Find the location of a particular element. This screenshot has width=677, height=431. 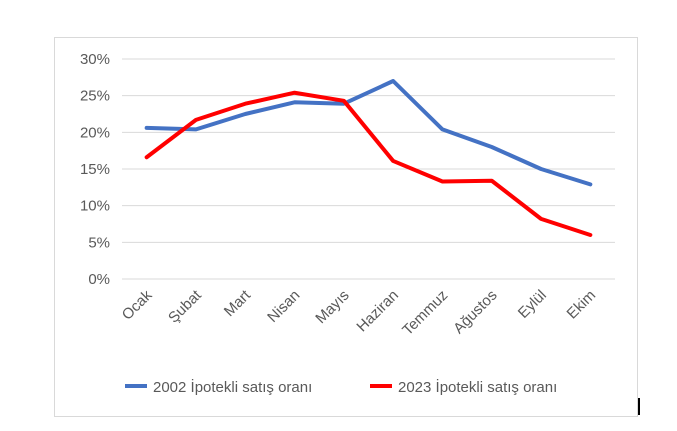

x-tick-label: Haziran is located at coordinates (377, 311).